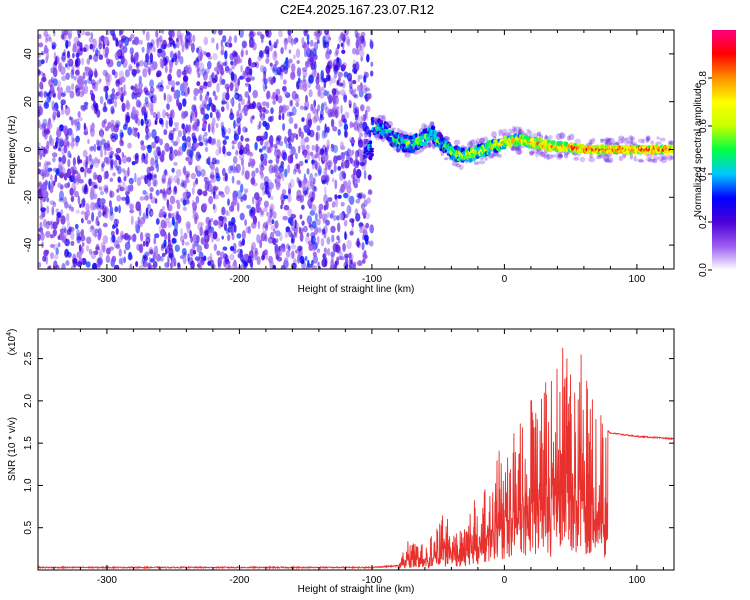 Image resolution: width=750 pixels, height=600 pixels. Describe the element at coordinates (396, 140) in the screenshot. I see `signal-blob` at that location.